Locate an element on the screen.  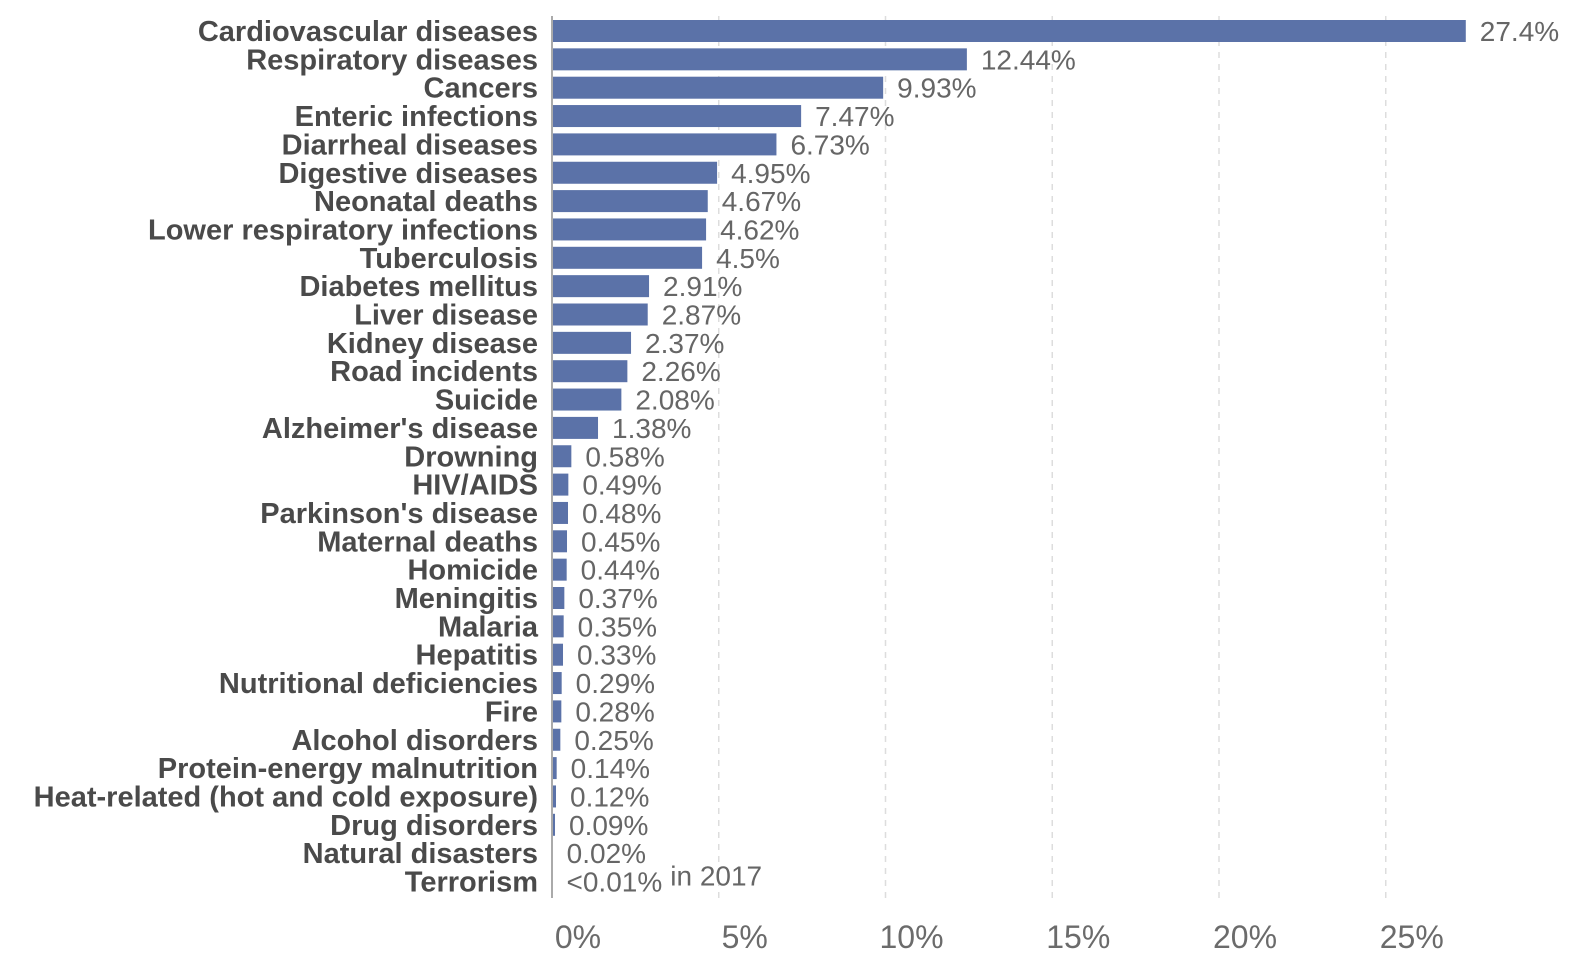
category-label: Cancers is located at coordinates (481, 89).